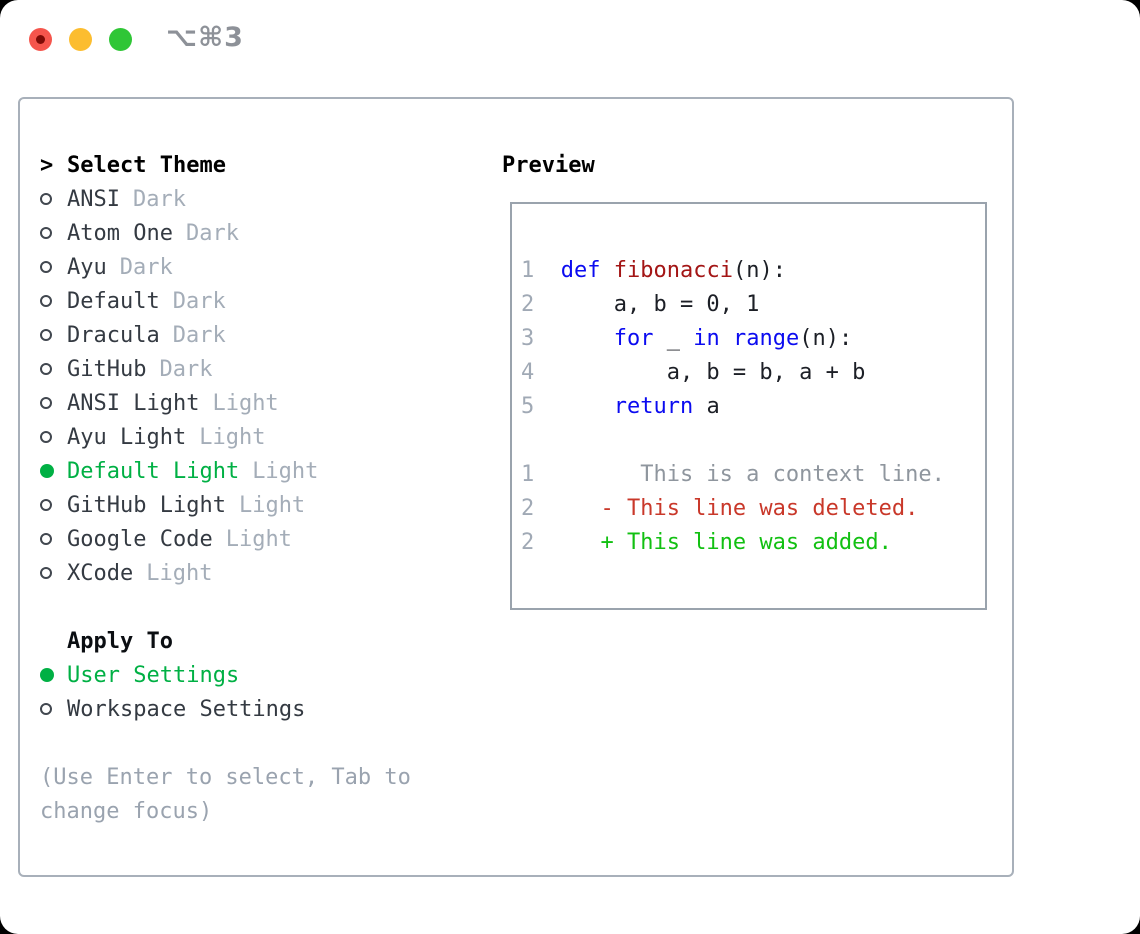 This screenshot has width=1140, height=934. I want to click on code-segment: def, so click(580, 270).